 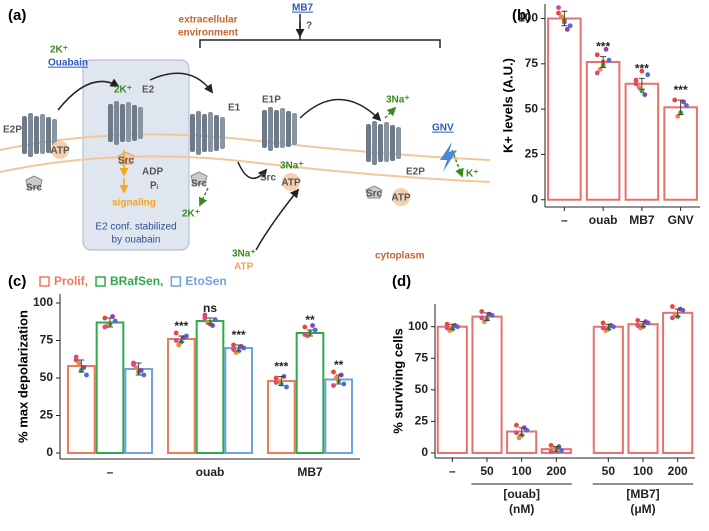 What do you see at coordinates (152, 172) in the screenshot?
I see `diagram-label: ADP` at bounding box center [152, 172].